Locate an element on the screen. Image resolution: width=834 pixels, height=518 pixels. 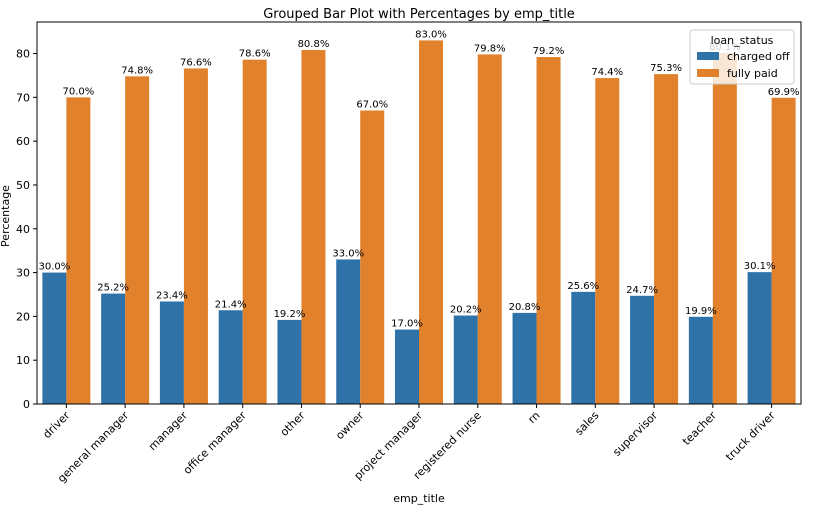
legend-title: loan_status is located at coordinates (742, 40).